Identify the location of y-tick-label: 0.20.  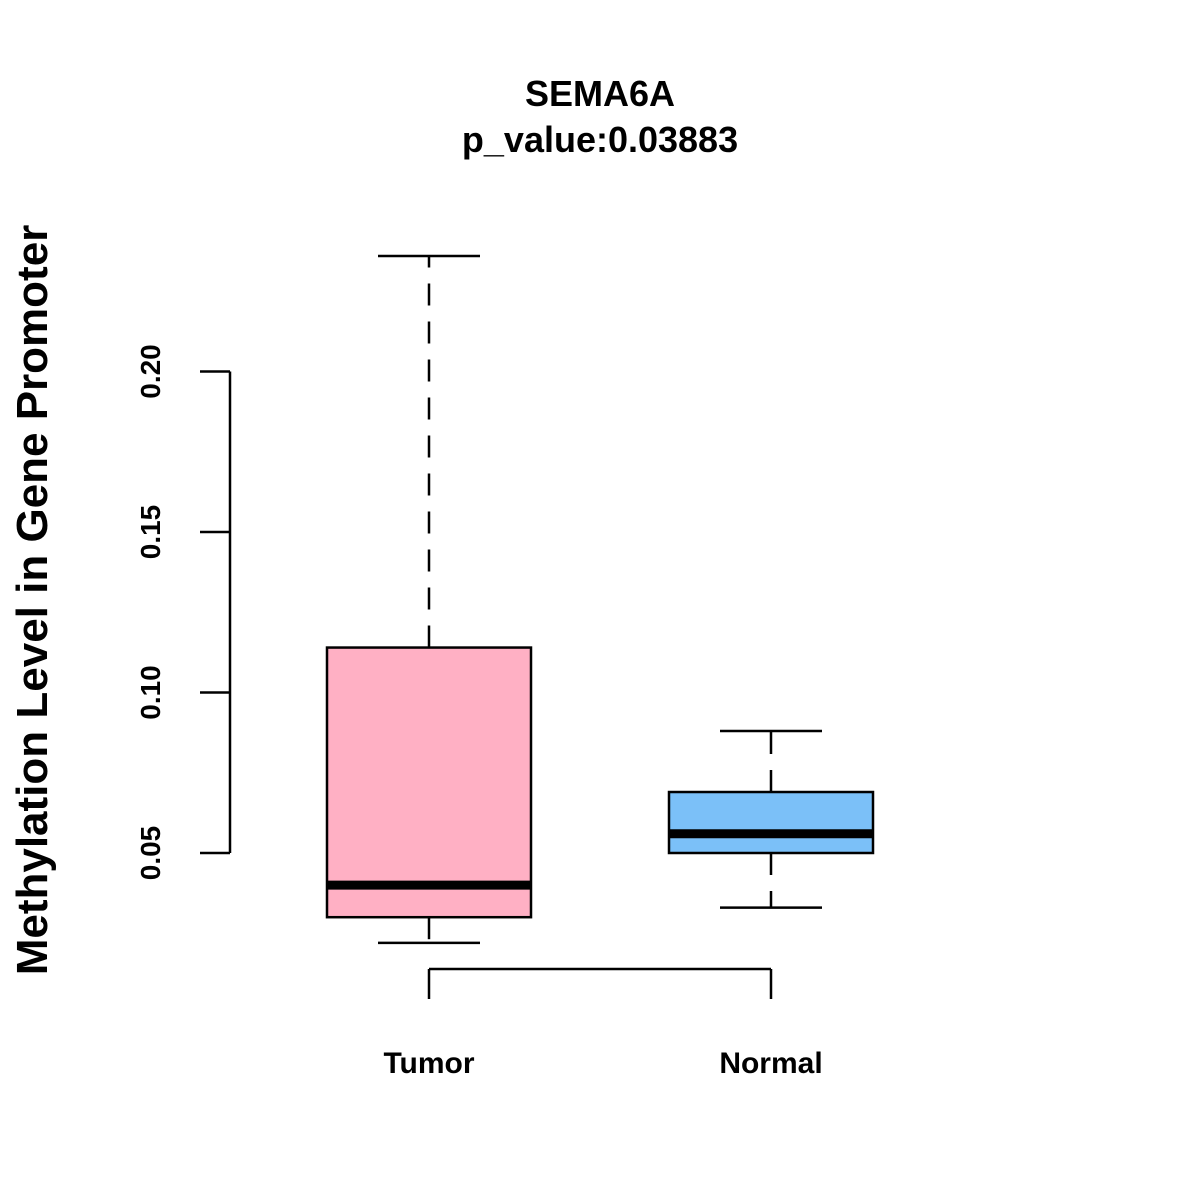
(150, 371).